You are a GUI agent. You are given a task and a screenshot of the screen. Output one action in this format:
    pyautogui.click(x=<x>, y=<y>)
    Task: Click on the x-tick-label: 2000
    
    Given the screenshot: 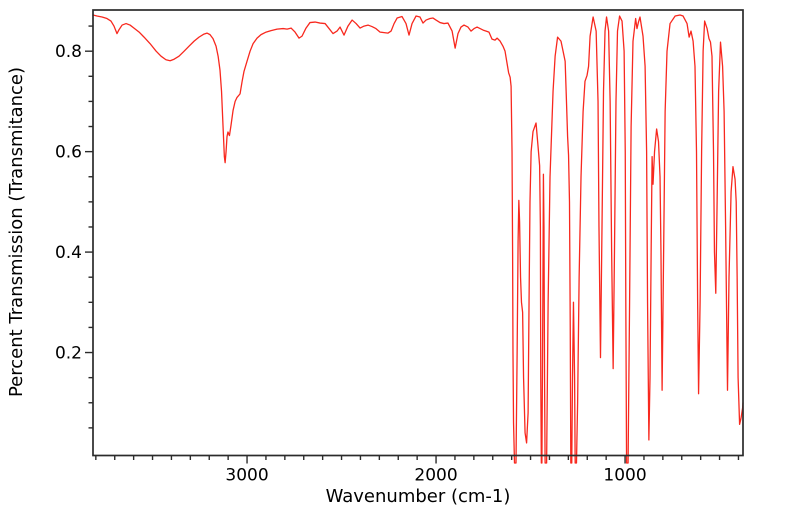 What is the action you would take?
    pyautogui.click(x=435, y=476)
    